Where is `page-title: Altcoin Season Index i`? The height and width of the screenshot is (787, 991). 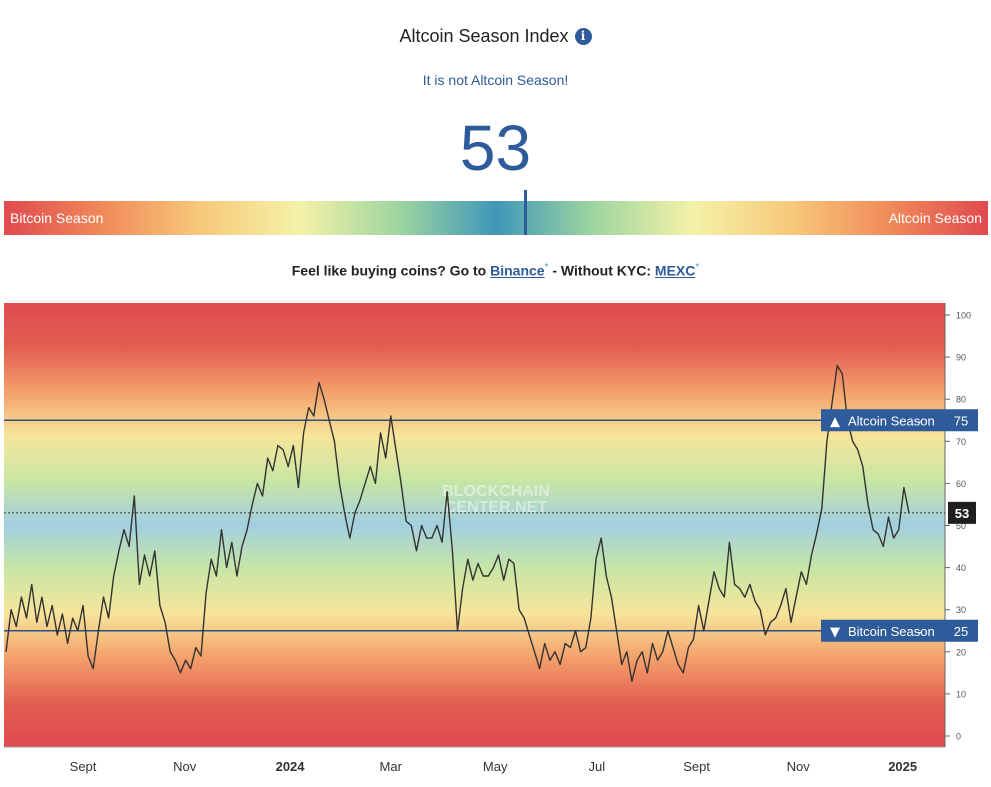 page-title: Altcoin Season Index i is located at coordinates (495, 36).